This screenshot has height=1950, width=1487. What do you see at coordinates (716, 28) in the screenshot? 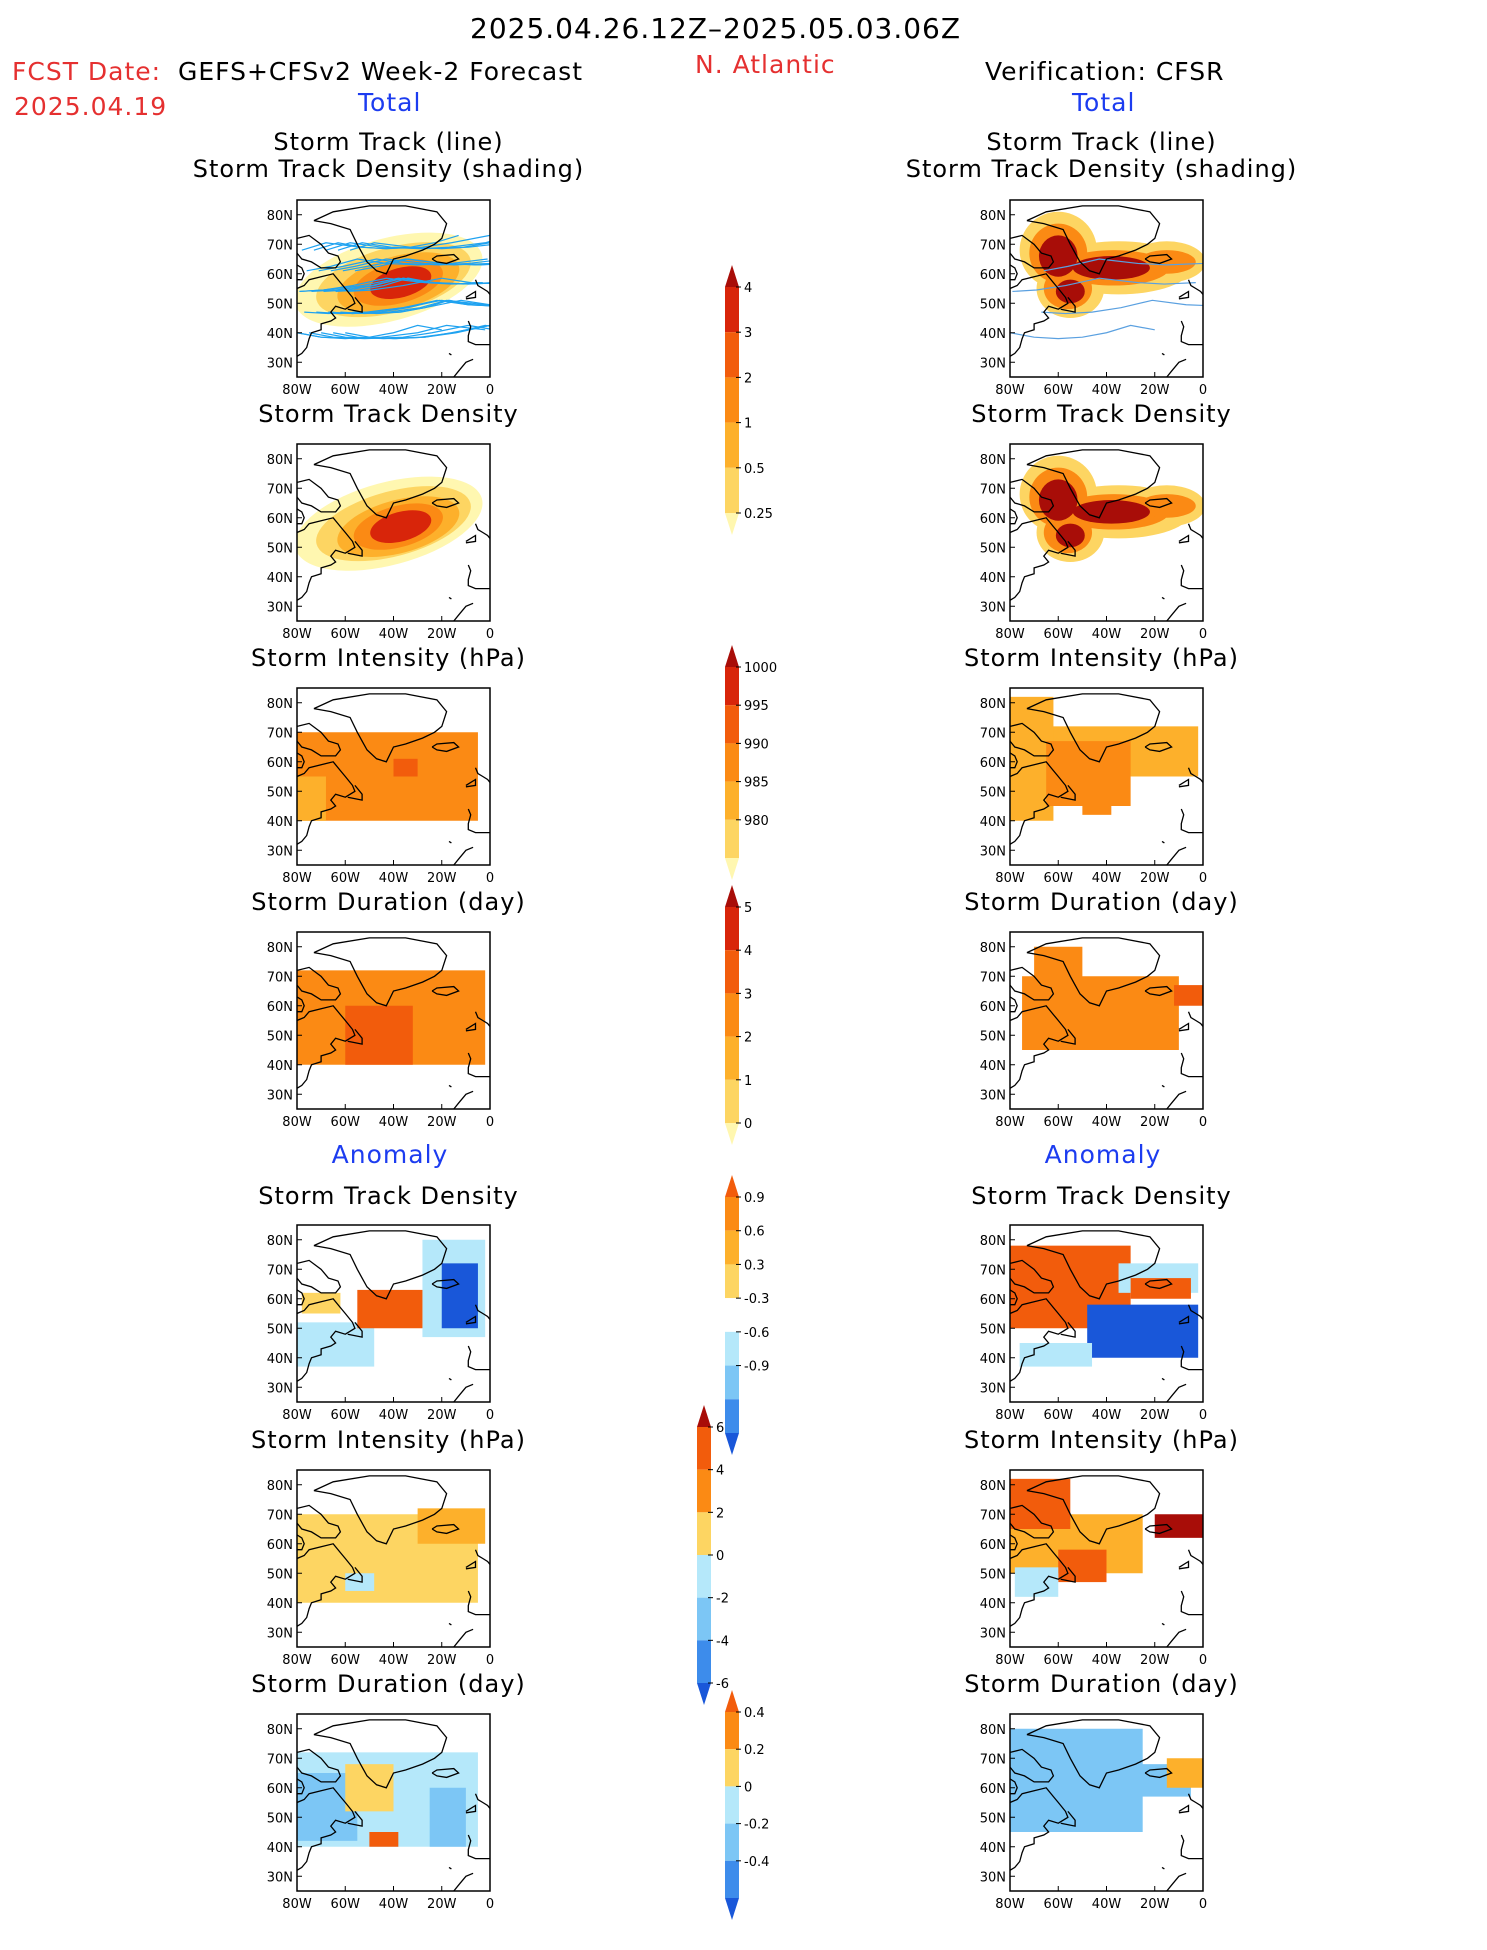
I see `period-title: 2025.04.26.12Z–2025.05.03.06Z` at bounding box center [716, 28].